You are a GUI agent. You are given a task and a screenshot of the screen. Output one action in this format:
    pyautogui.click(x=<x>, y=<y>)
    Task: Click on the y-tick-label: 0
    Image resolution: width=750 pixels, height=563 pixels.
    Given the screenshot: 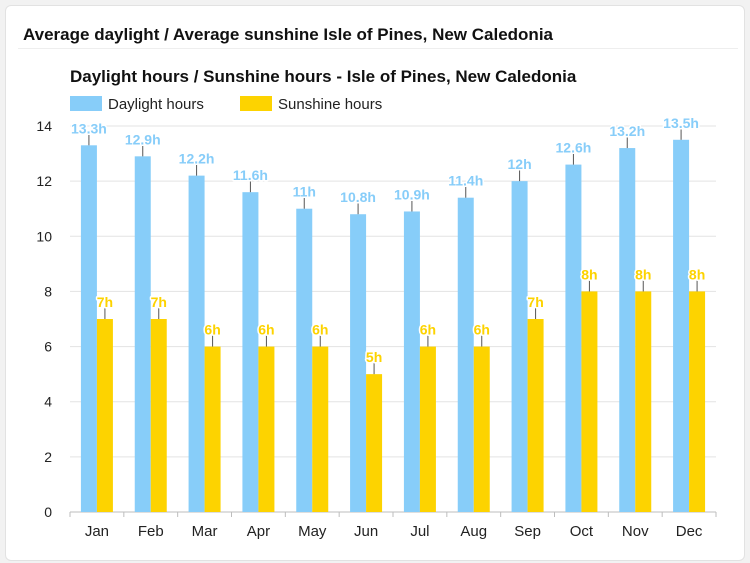 What is the action you would take?
    pyautogui.click(x=48, y=512)
    